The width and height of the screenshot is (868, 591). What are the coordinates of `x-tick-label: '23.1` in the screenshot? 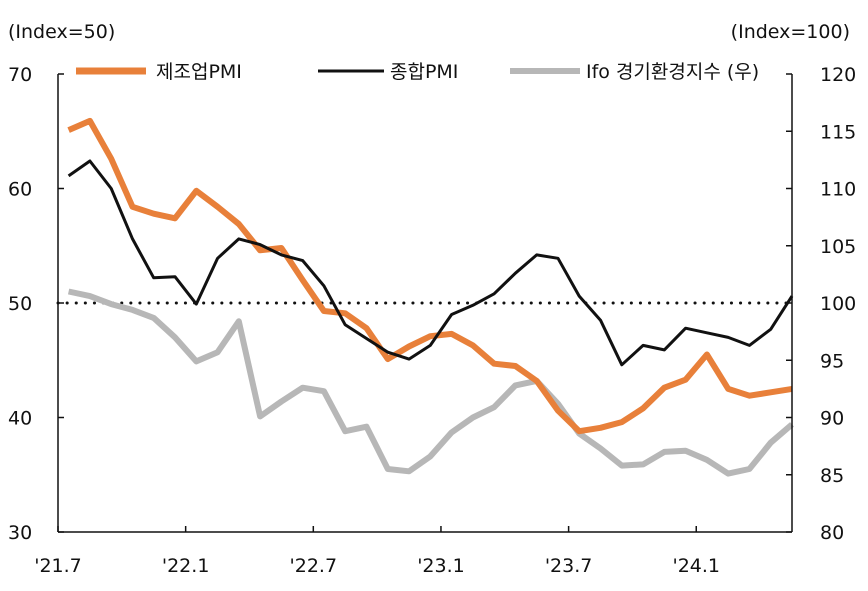 It's located at (441, 566).